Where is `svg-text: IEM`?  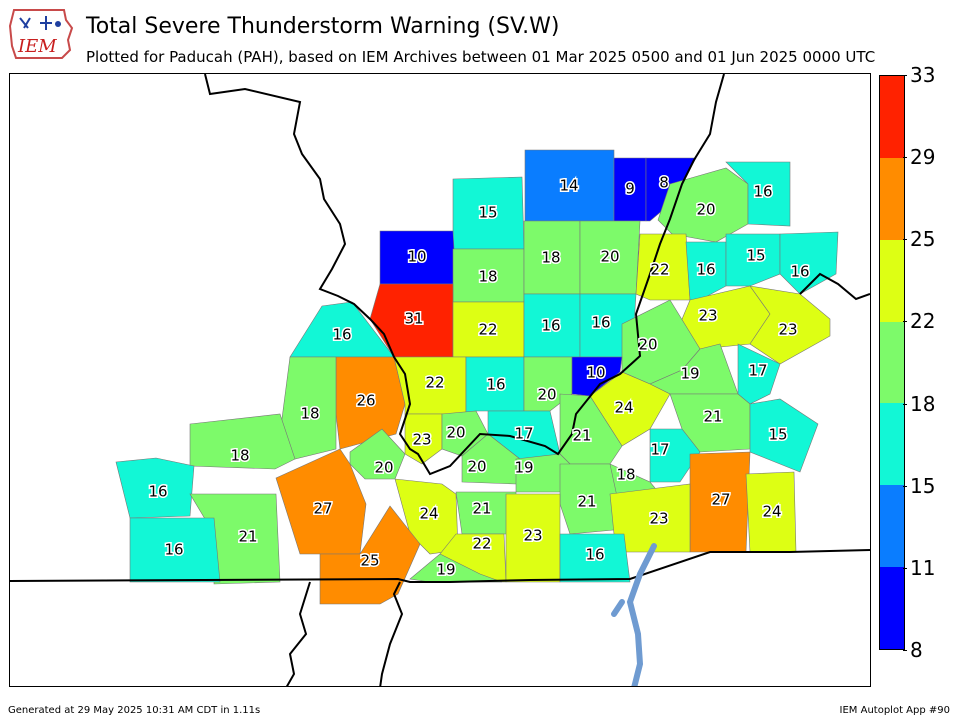
svg-text: IEM is located at coordinates (37, 46).